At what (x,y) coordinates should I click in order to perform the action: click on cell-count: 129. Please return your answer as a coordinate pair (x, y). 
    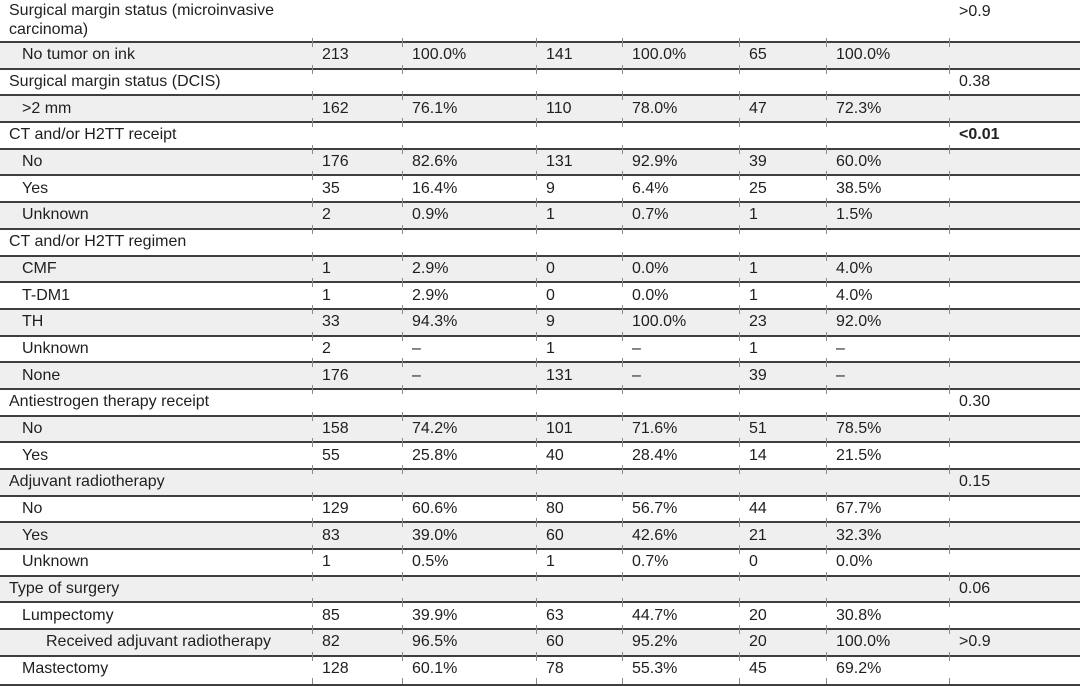
    Looking at the image, I should click on (357, 506).